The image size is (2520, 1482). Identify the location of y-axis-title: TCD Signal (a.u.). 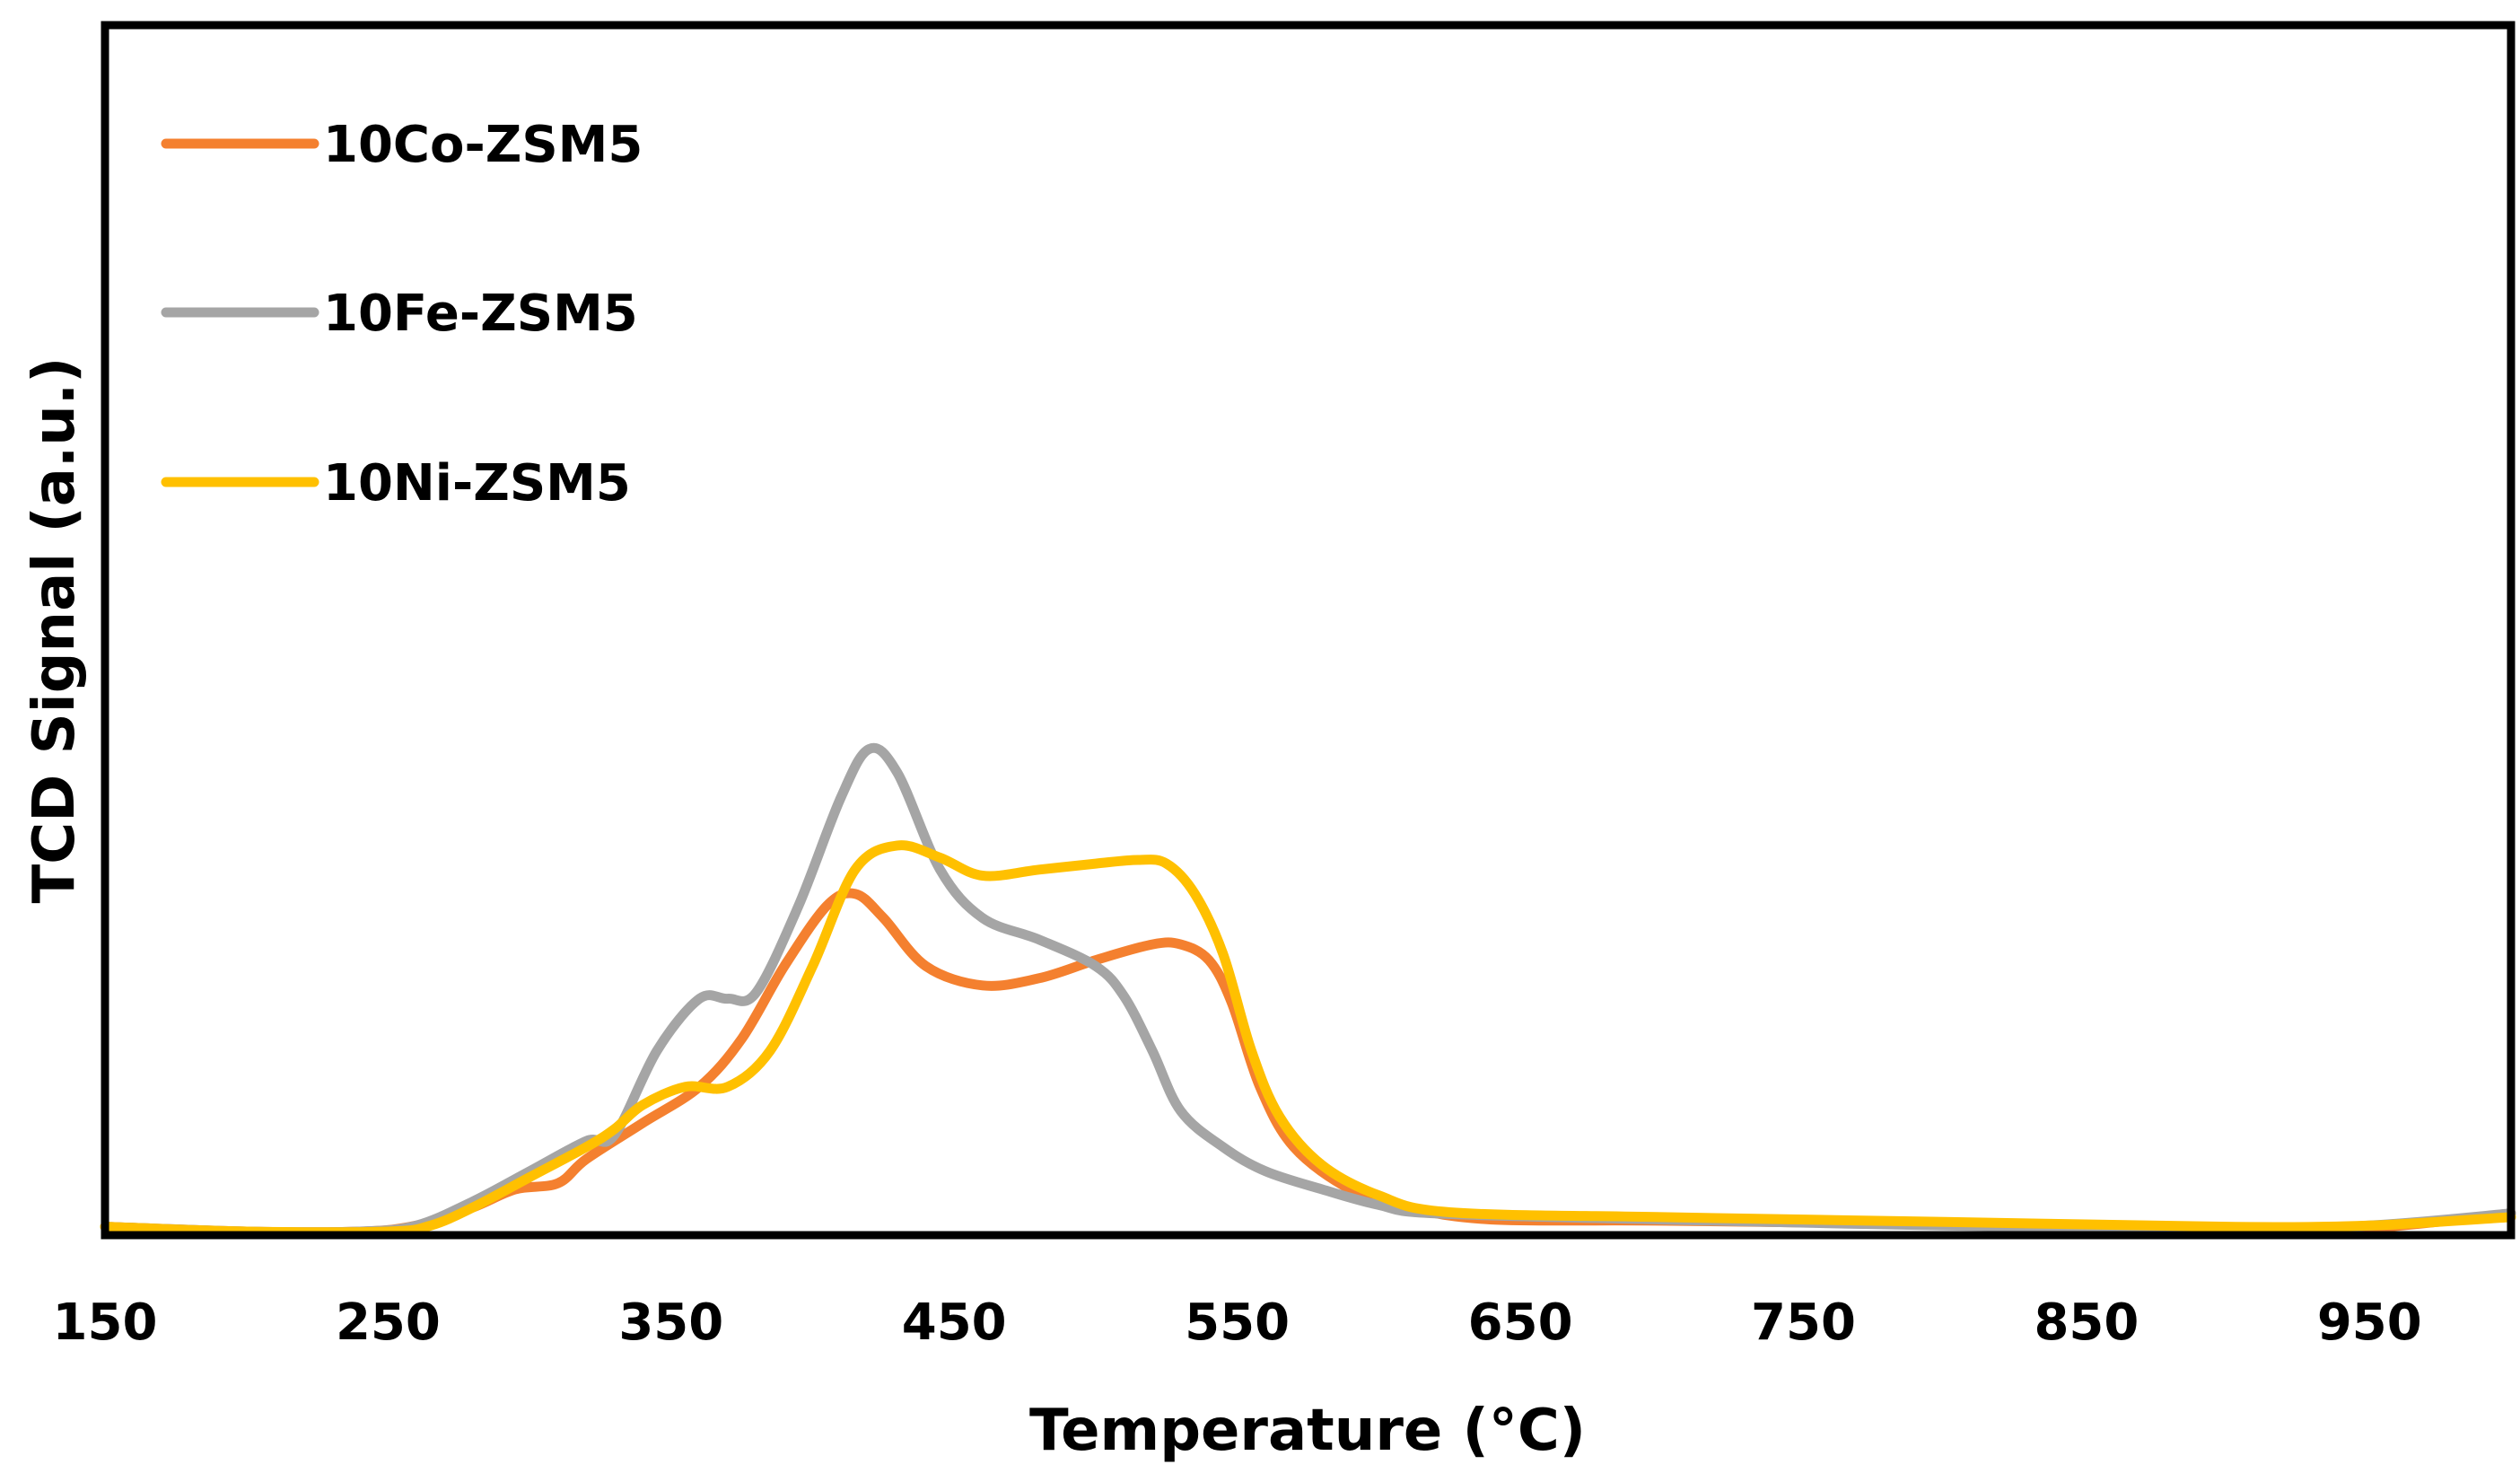
(55, 630).